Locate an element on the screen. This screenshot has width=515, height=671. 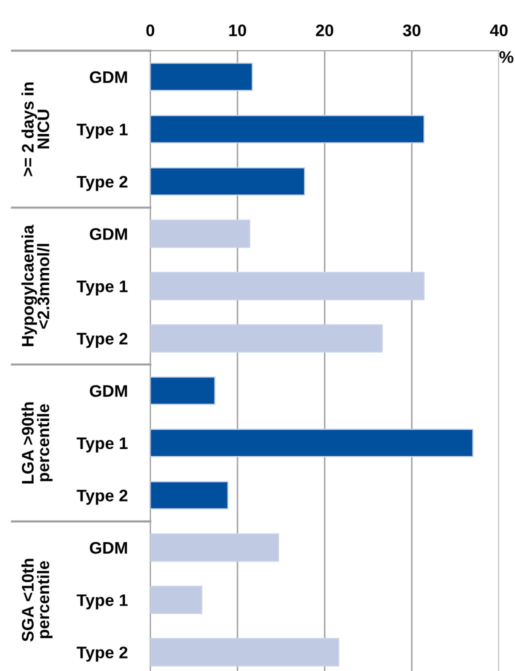
text: SGA <10th percentile is located at coordinates (37, 600).